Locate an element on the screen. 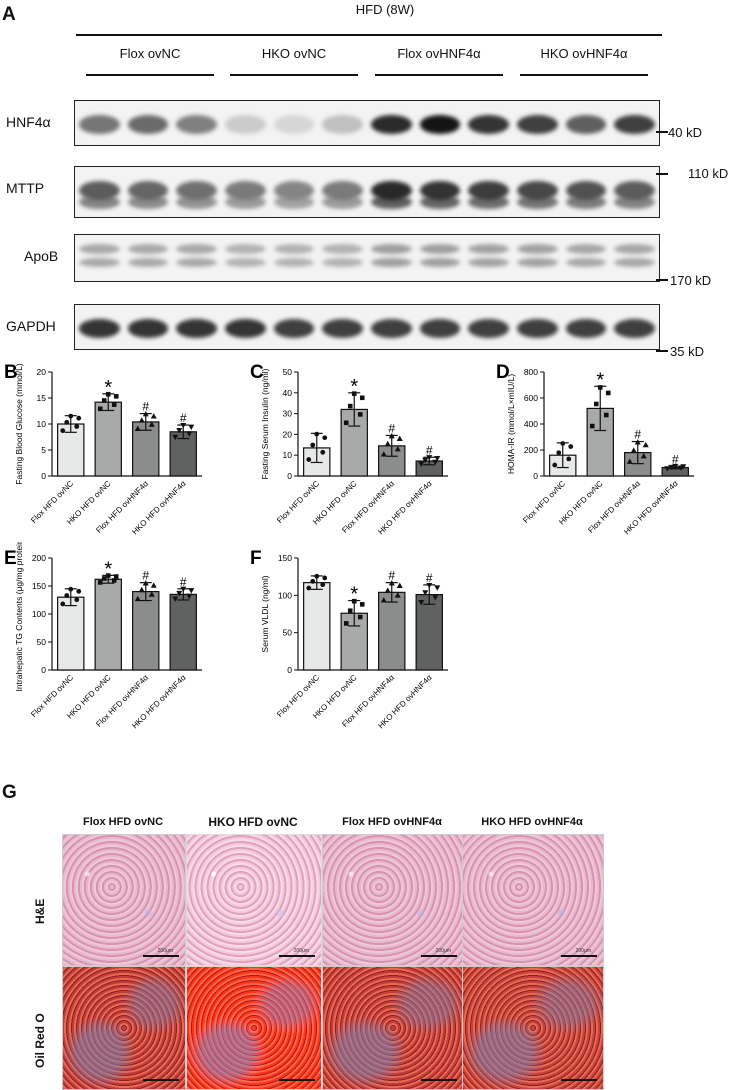 The image size is (738, 1090). y-tick-label: 150 is located at coordinates (285, 558).